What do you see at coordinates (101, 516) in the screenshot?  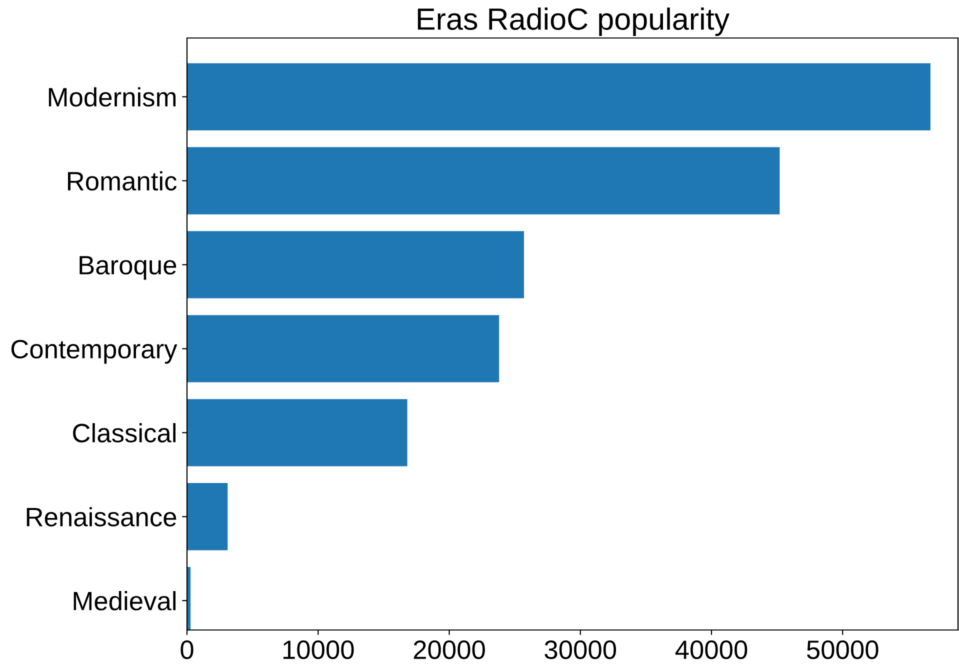 I see `y-tick-label: Renaissance` at bounding box center [101, 516].